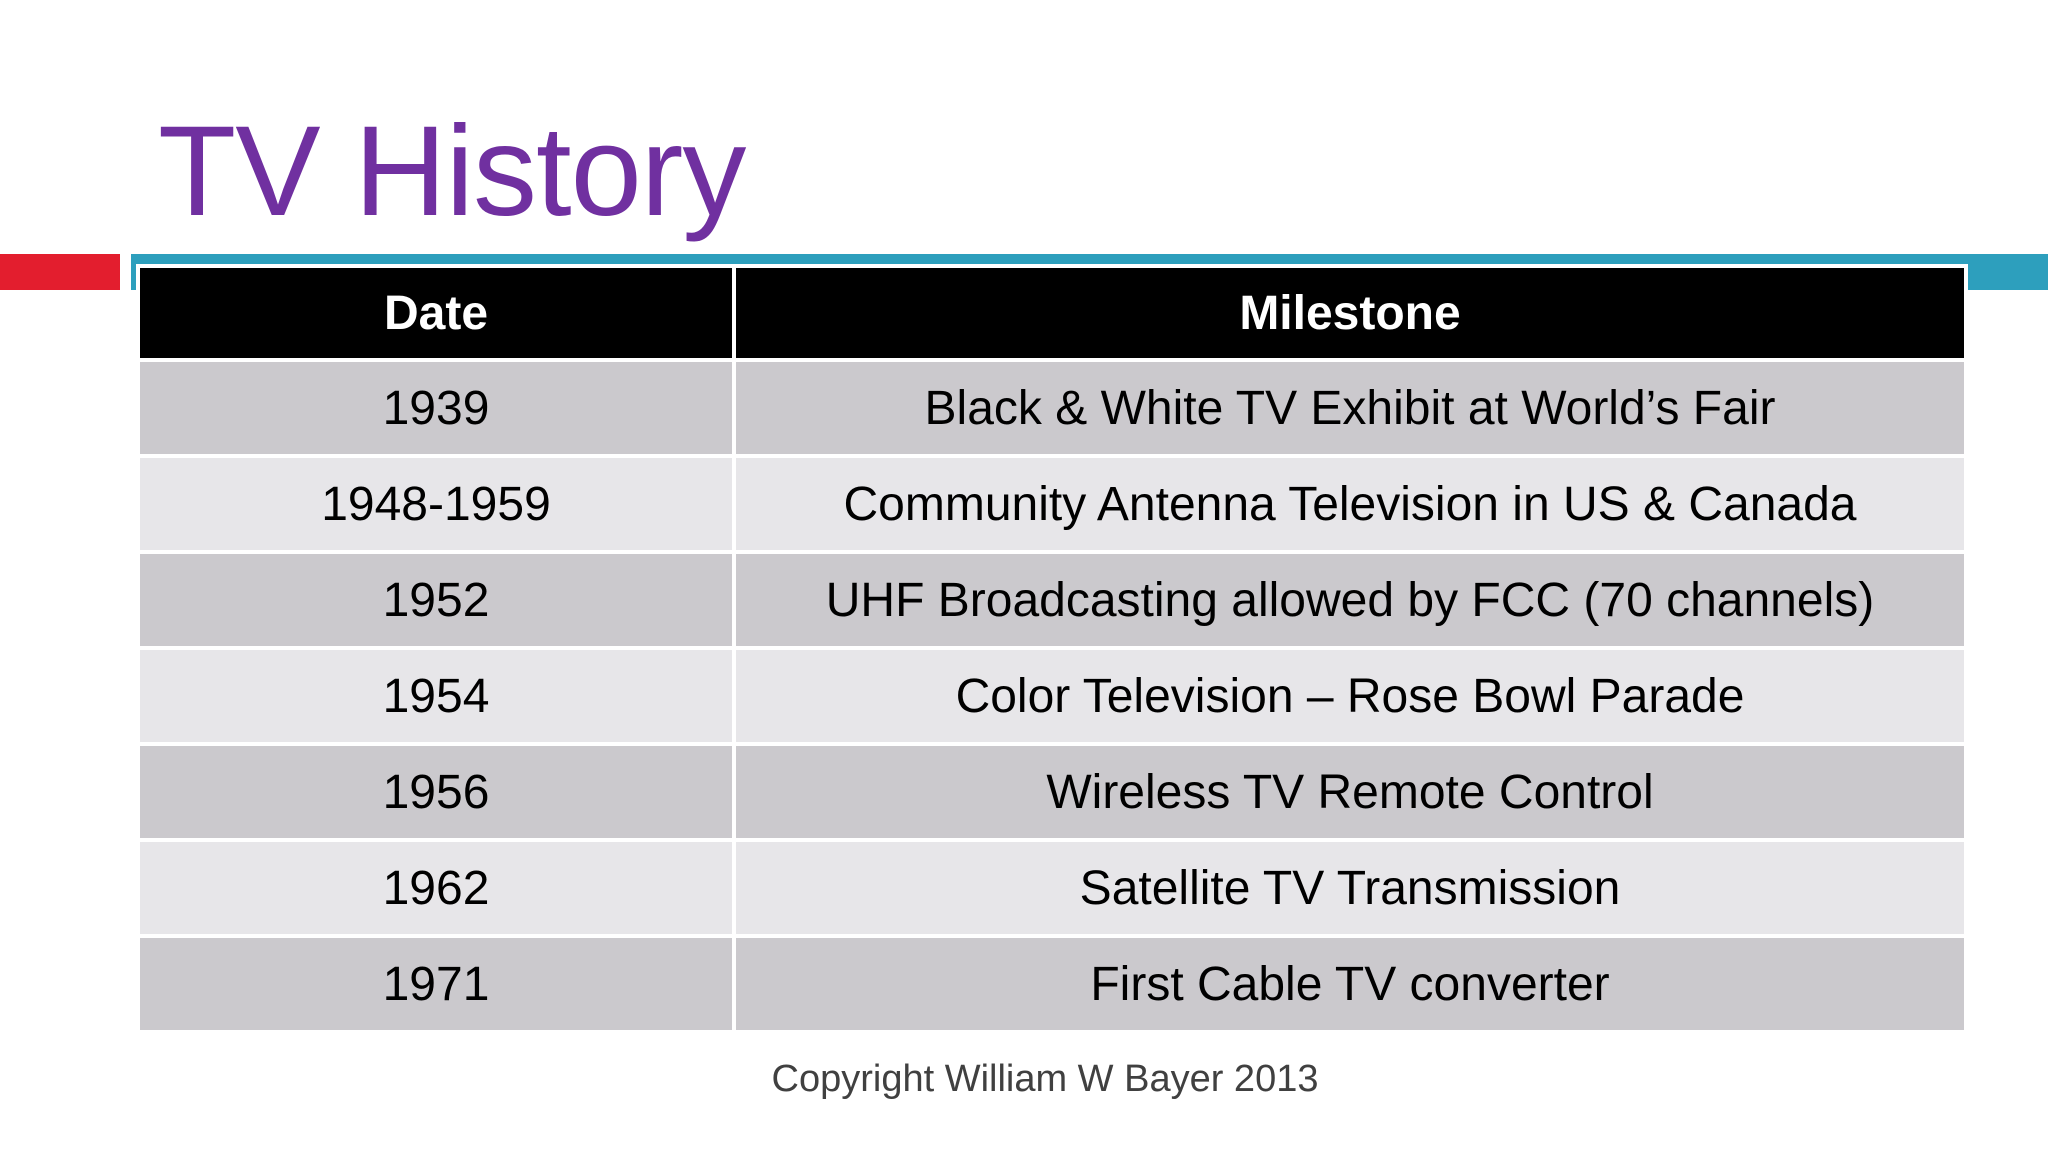 The height and width of the screenshot is (1152, 2048). I want to click on table-header-row: Date Milestone, so click(1052, 313).